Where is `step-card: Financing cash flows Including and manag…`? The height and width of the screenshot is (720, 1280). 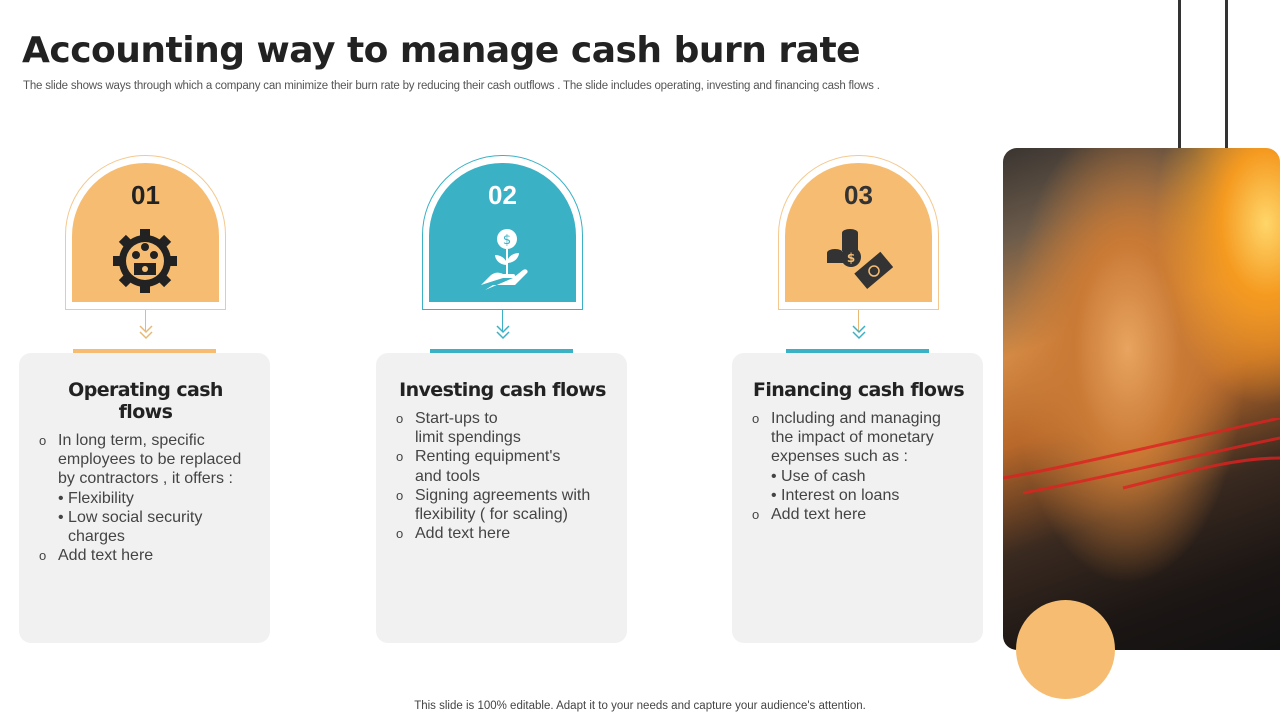
step-card: Financing cash flows Including and manag… is located at coordinates (857, 498).